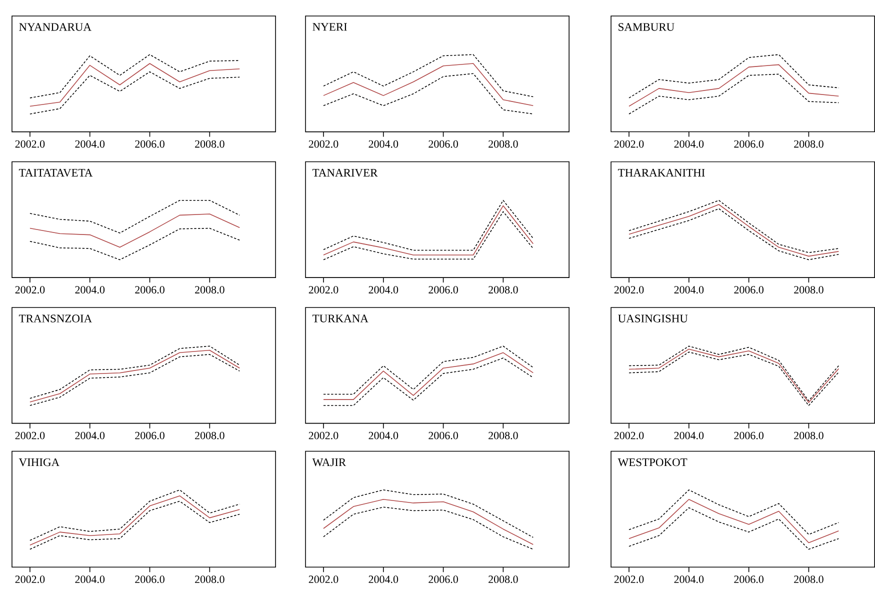 The height and width of the screenshot is (589, 875). Describe the element at coordinates (345, 172) in the screenshot. I see `chart-title: TANARIVER` at that location.